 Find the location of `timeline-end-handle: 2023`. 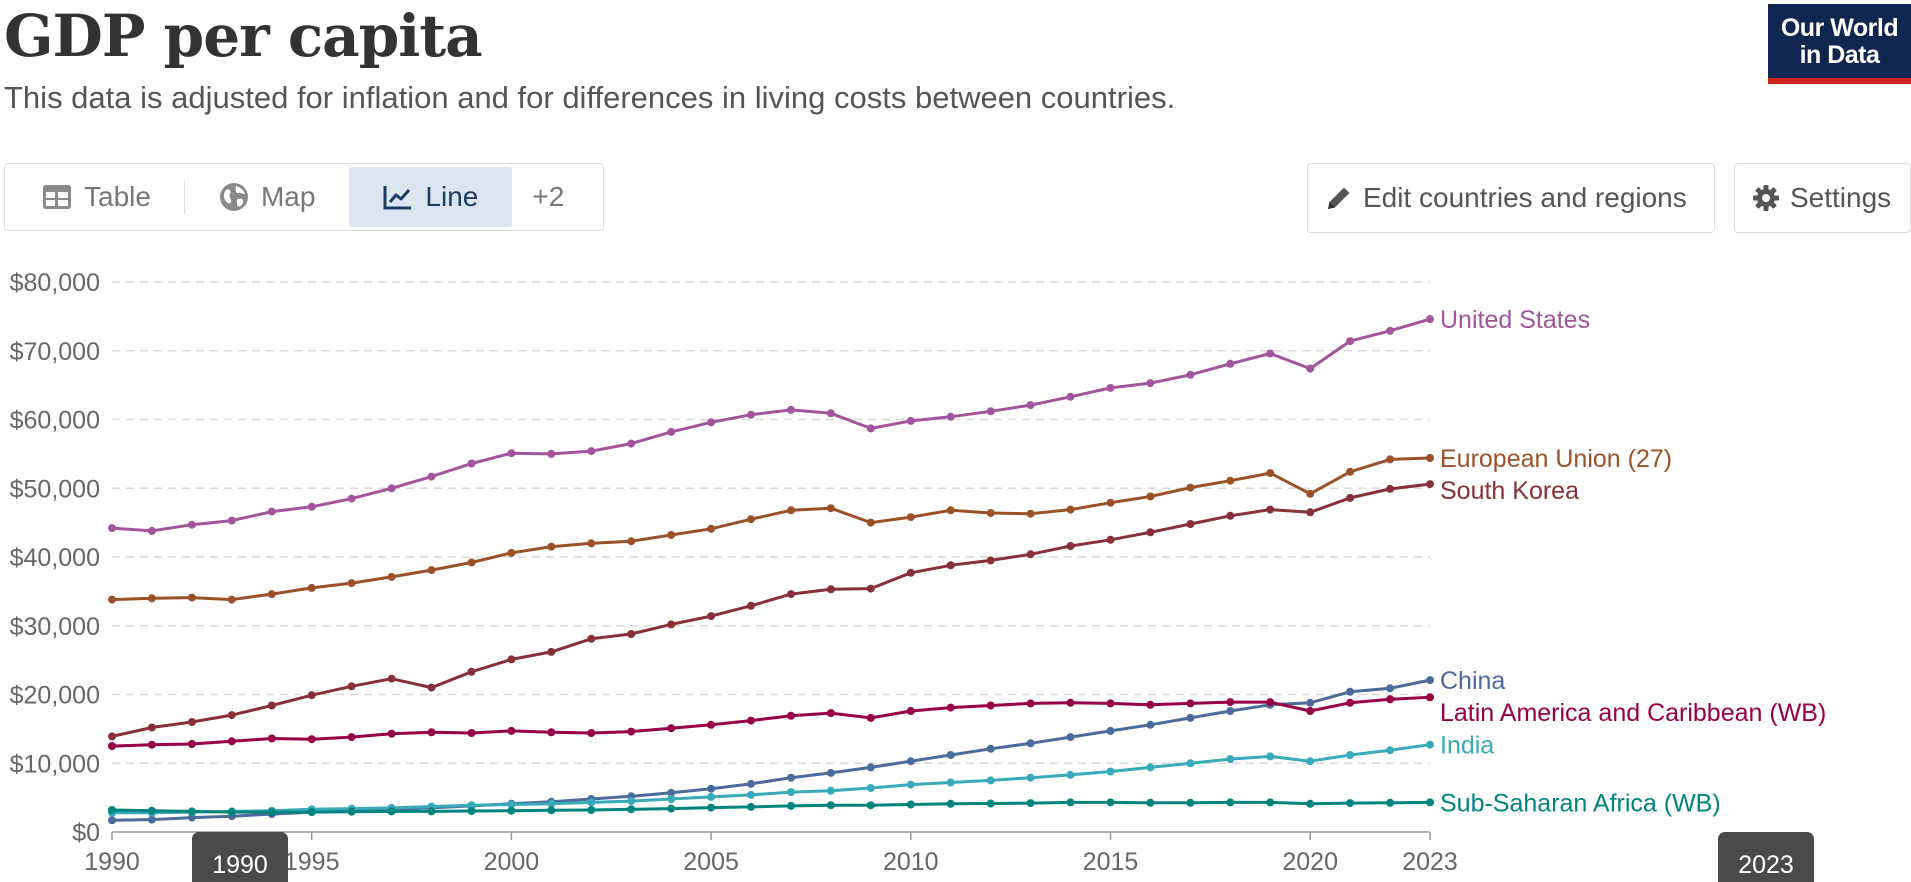

timeline-end-handle: 2023 is located at coordinates (1766, 857).